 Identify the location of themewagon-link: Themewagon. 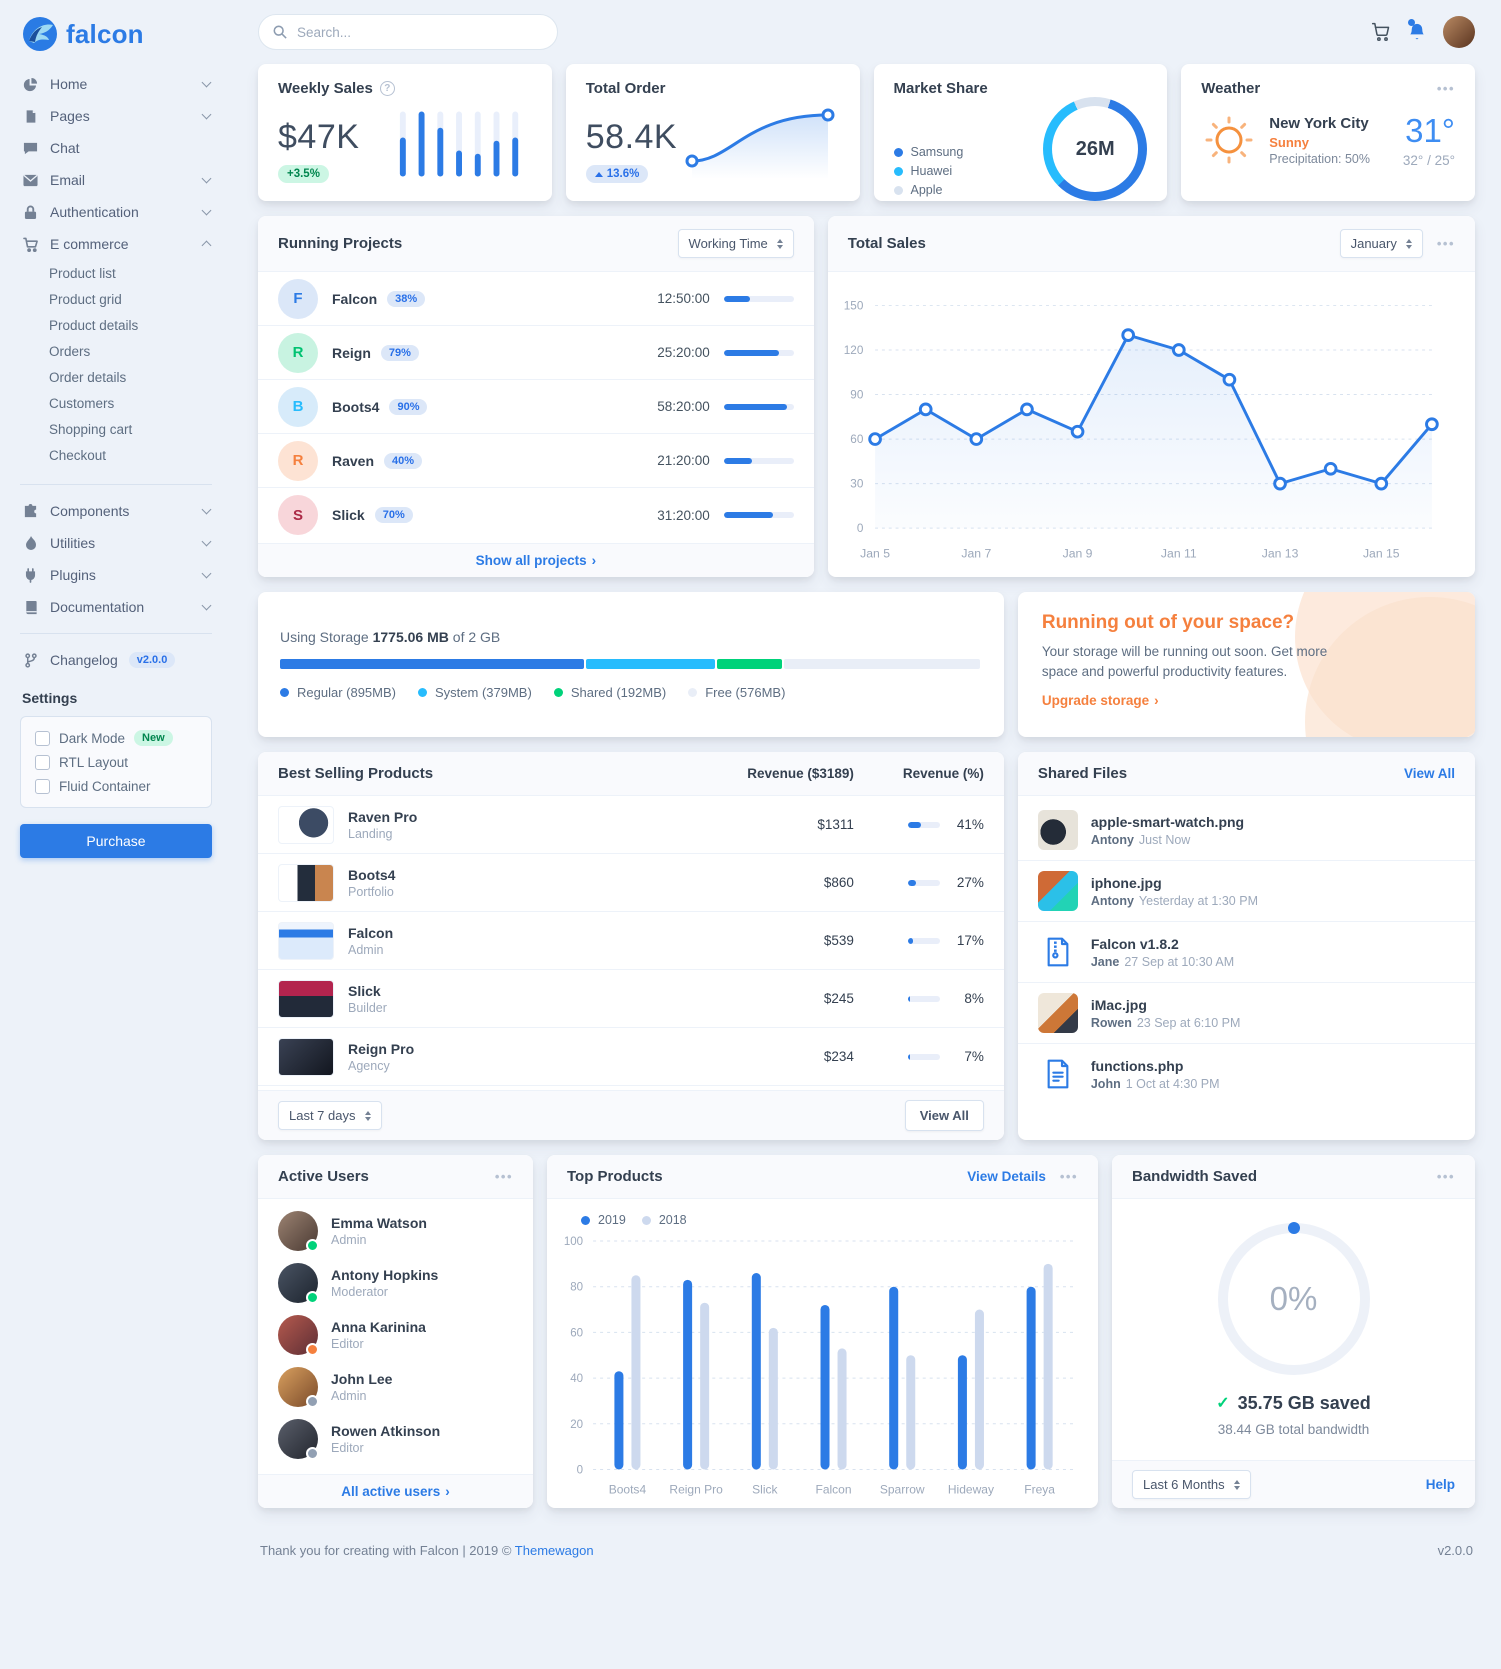
(554, 1550).